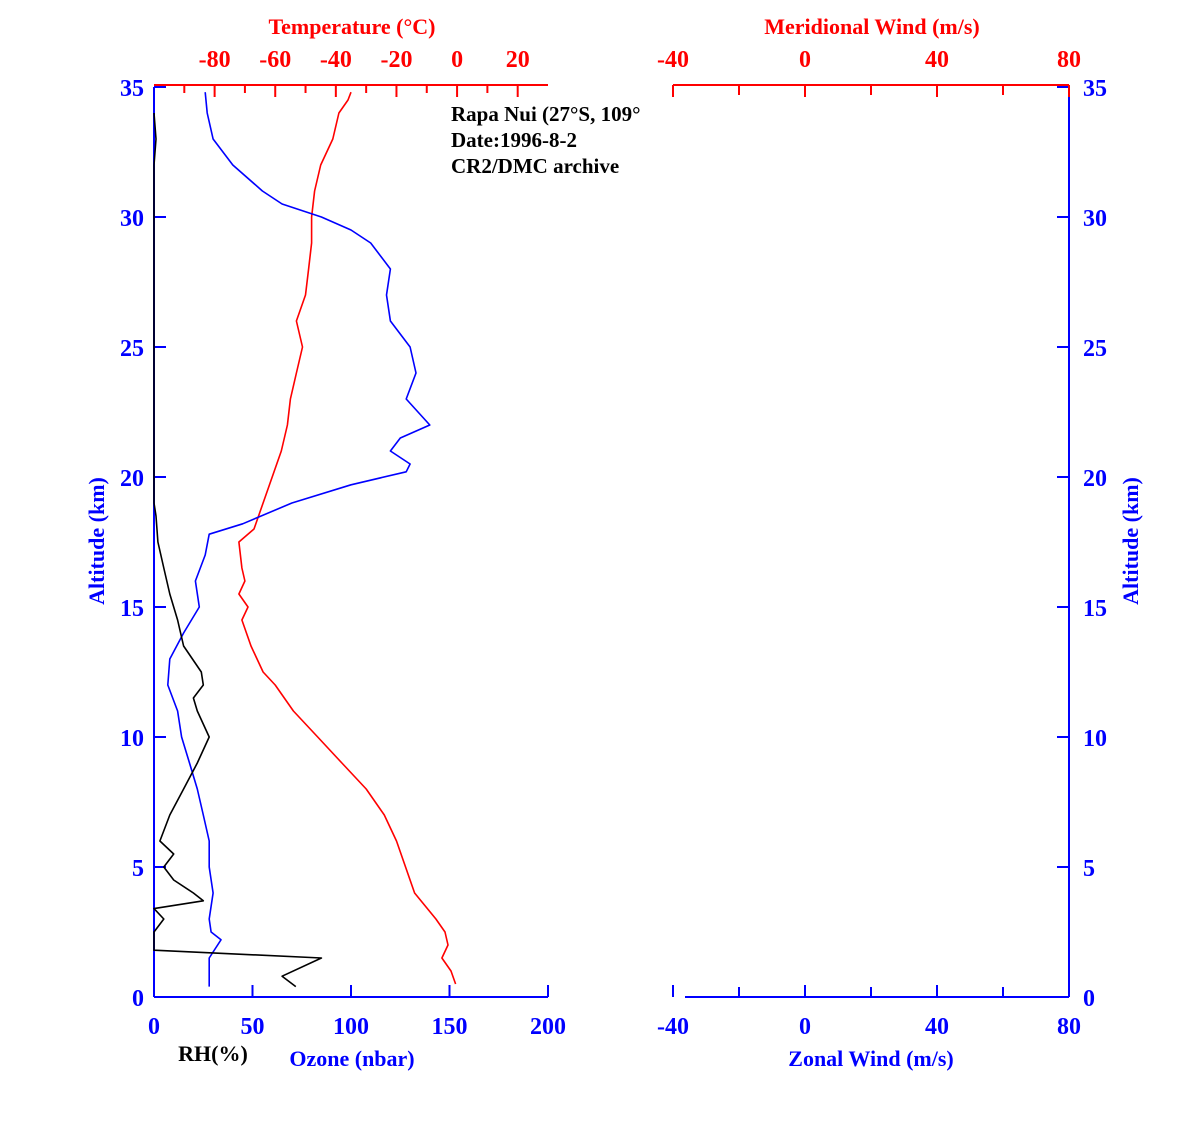 The width and height of the screenshot is (1181, 1122). I want to click on temperature-tick-label: -80, so click(215, 60).